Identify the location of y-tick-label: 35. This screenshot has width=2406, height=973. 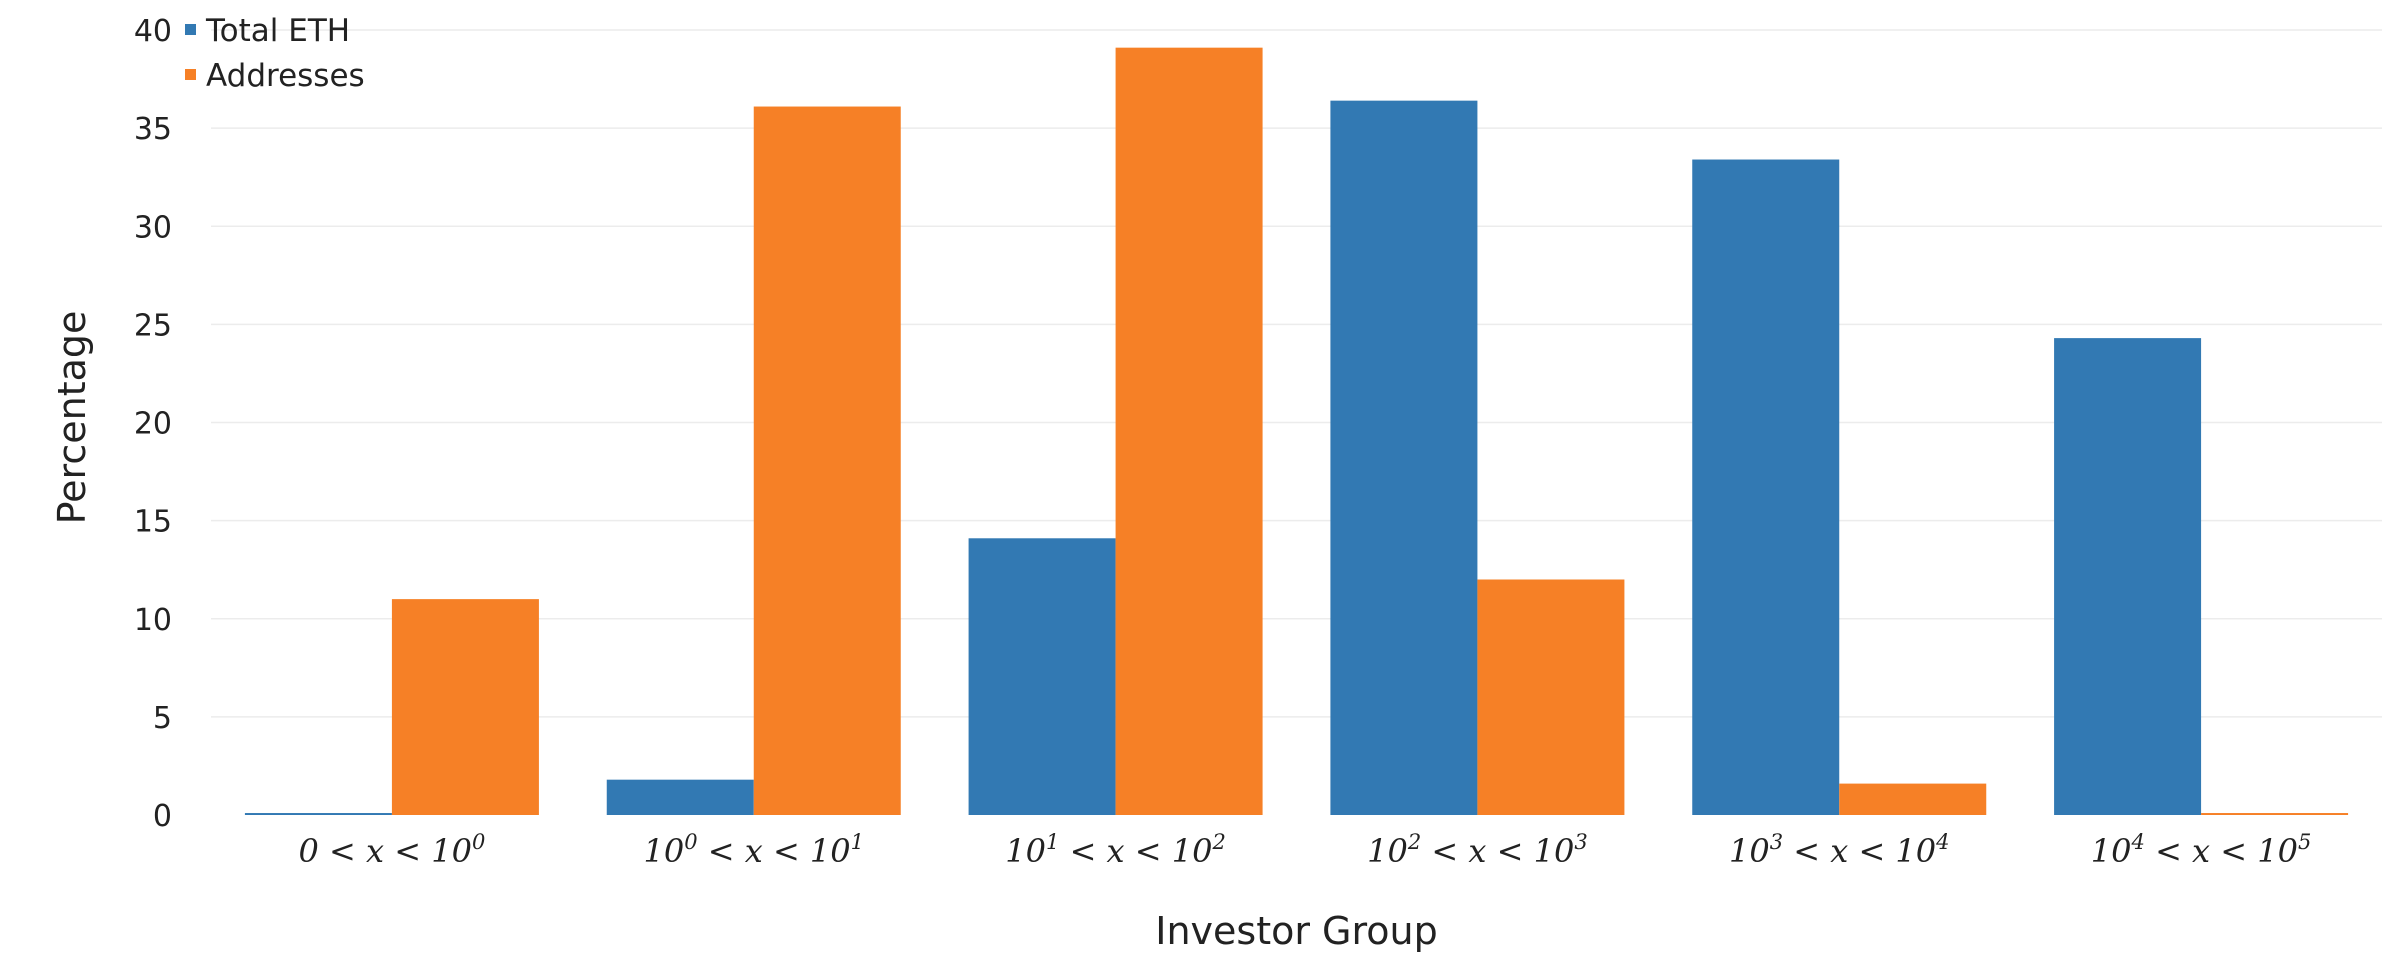
(153, 129).